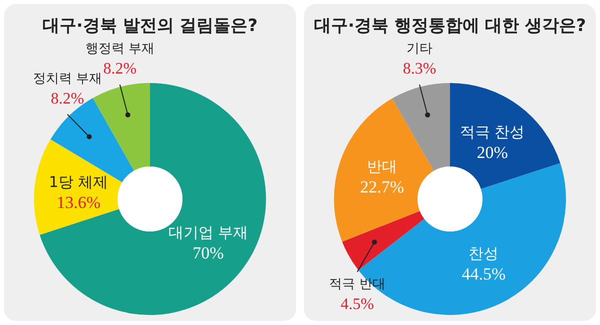  I want to click on slice-label: 반대, so click(382, 166).